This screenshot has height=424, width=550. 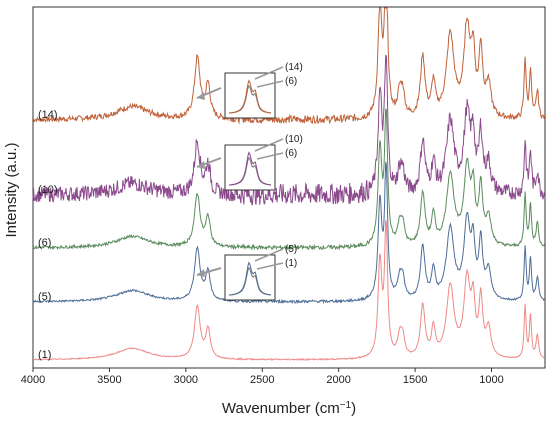 What do you see at coordinates (294, 139) in the screenshot?
I see `inset-label-top: (10)` at bounding box center [294, 139].